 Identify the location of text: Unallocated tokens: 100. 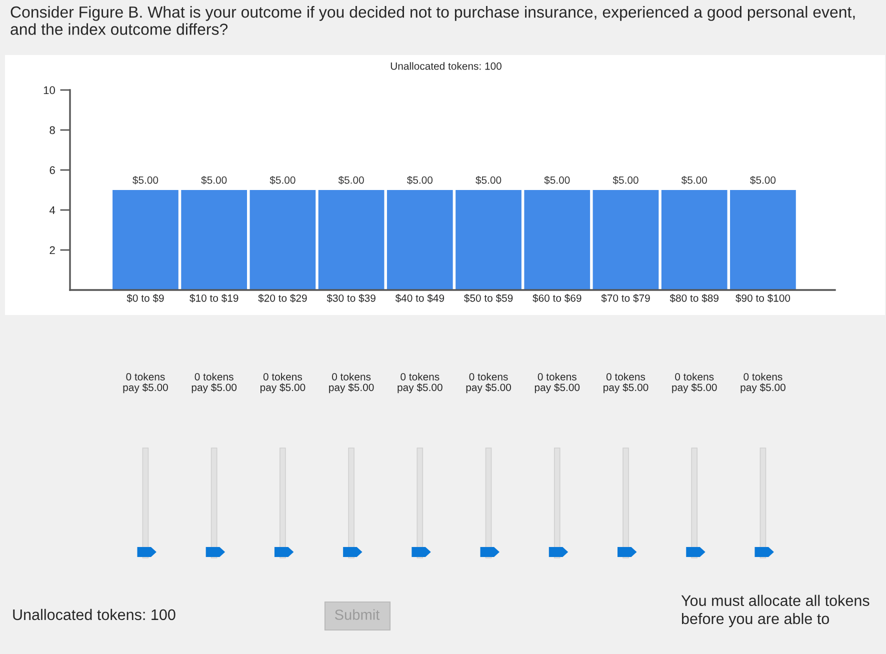
(94, 614).